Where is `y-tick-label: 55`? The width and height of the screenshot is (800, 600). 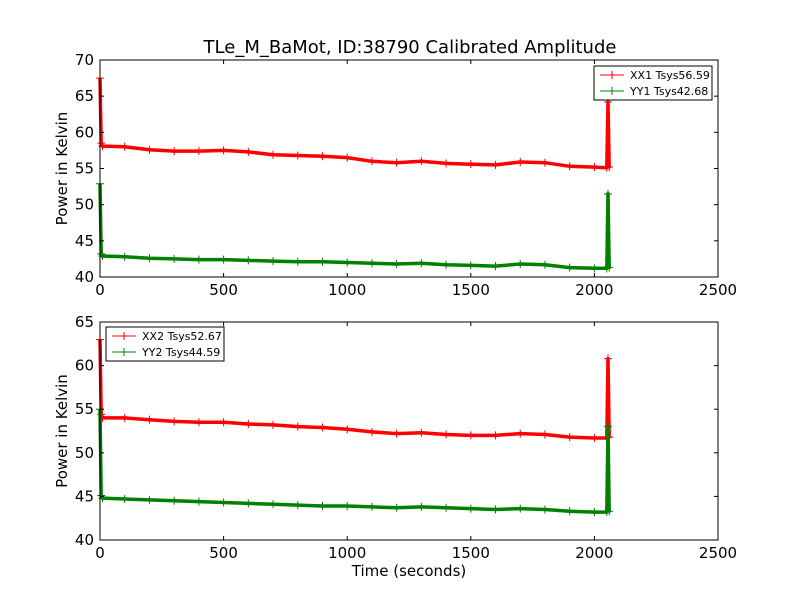
y-tick-label: 55 is located at coordinates (84, 409).